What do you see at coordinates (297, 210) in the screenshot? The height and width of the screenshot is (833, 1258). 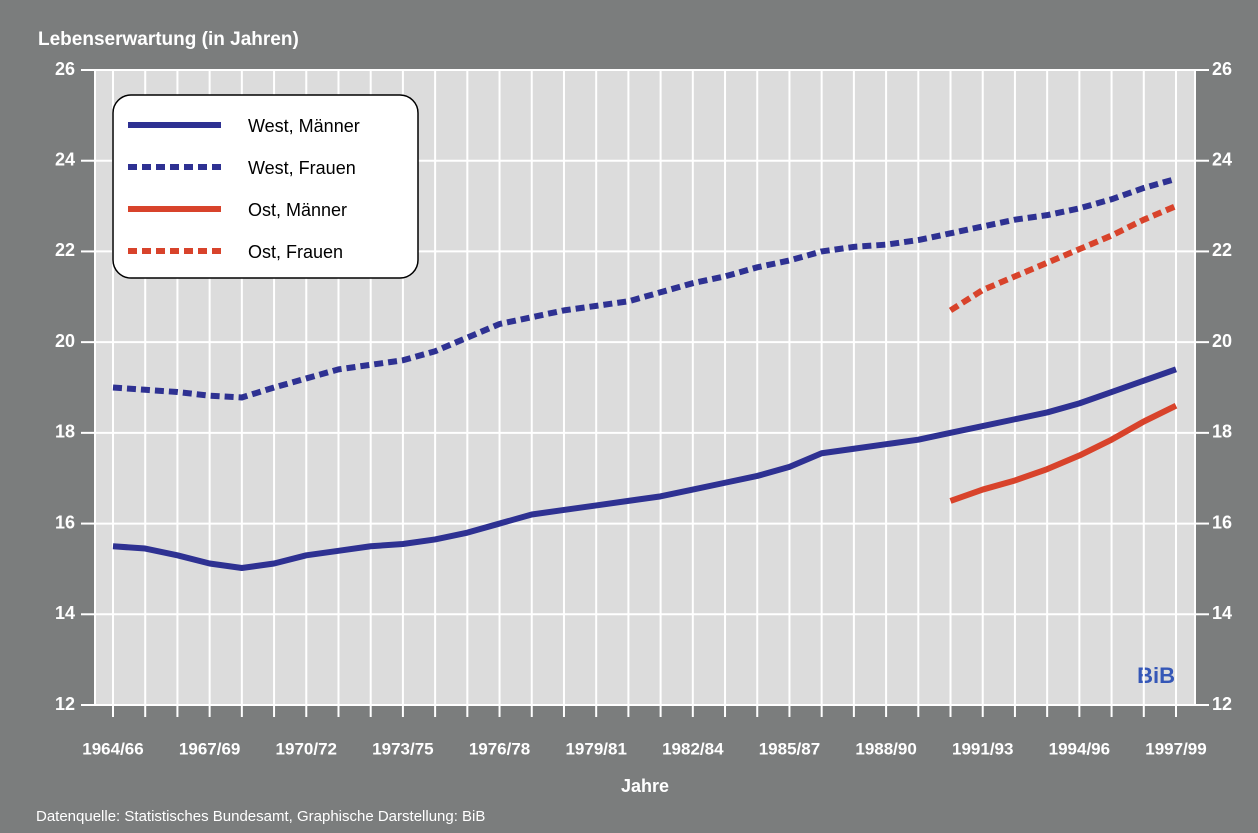 I see `legend-label: Ost, Männer` at bounding box center [297, 210].